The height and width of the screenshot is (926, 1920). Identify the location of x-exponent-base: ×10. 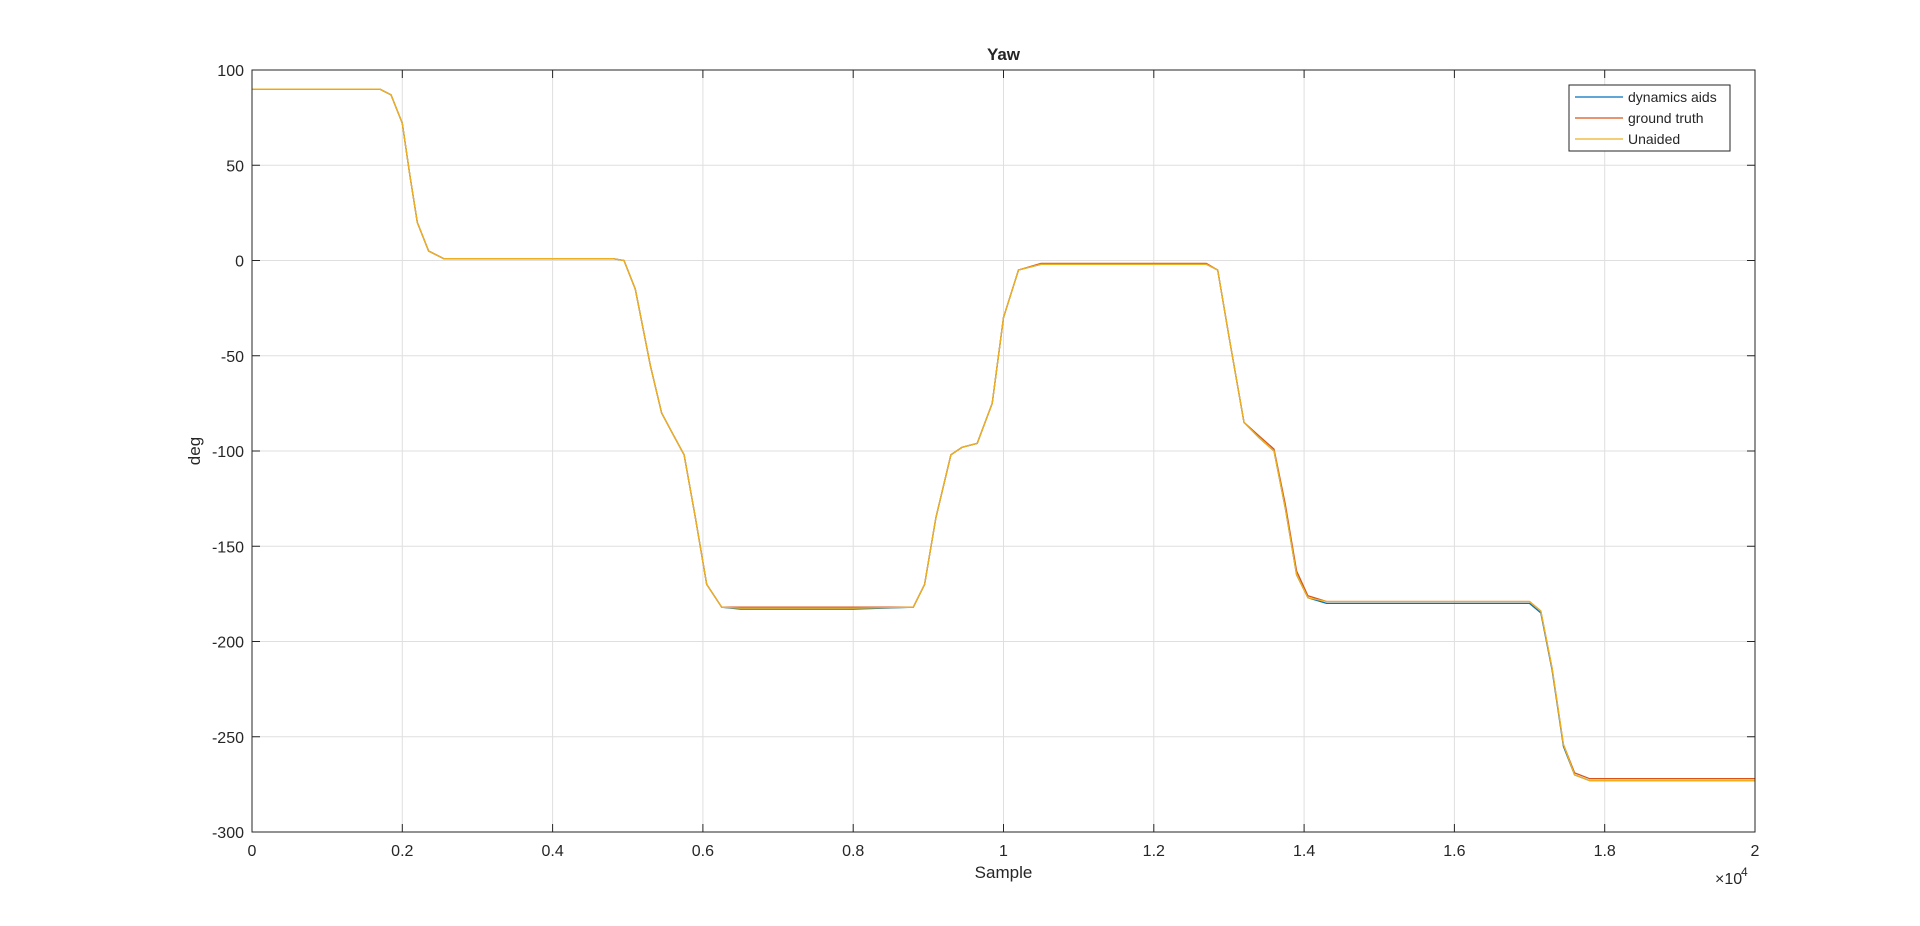
(1728, 879).